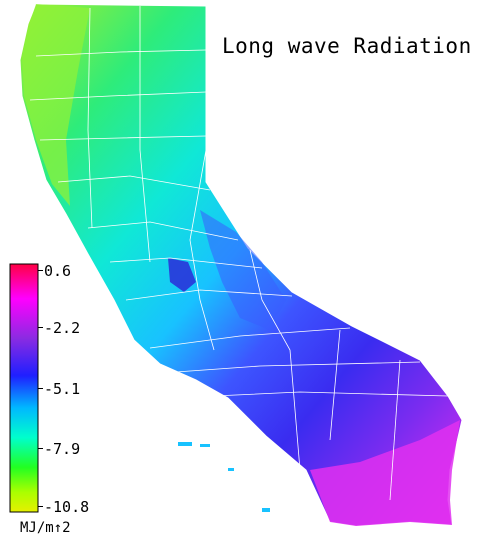  What do you see at coordinates (243, 270) in the screenshot?
I see `sierra-blue-zone` at bounding box center [243, 270].